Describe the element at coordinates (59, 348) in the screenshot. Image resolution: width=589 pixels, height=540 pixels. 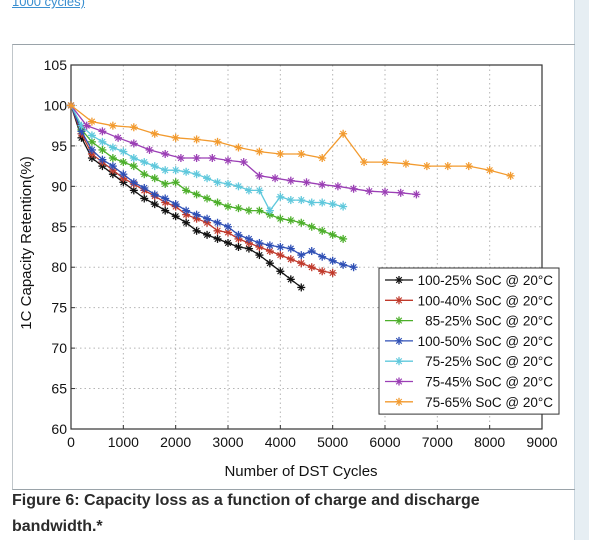
I see `y-tick-label: 70` at that location.